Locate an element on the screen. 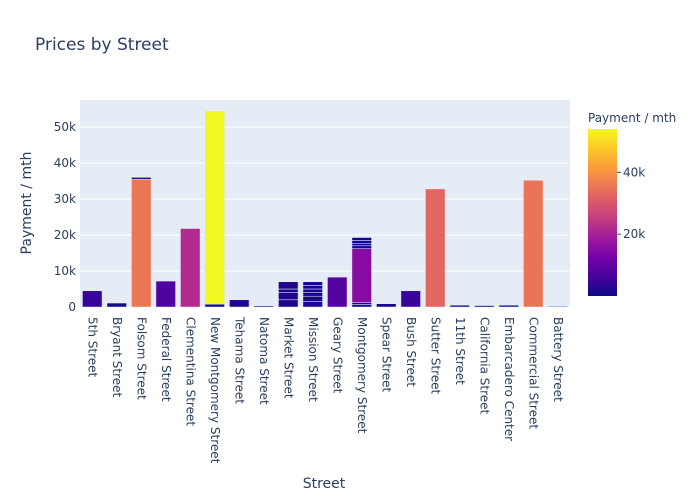 This screenshot has height=500, width=700. x-tick-label: Bryant Street is located at coordinates (117, 357).